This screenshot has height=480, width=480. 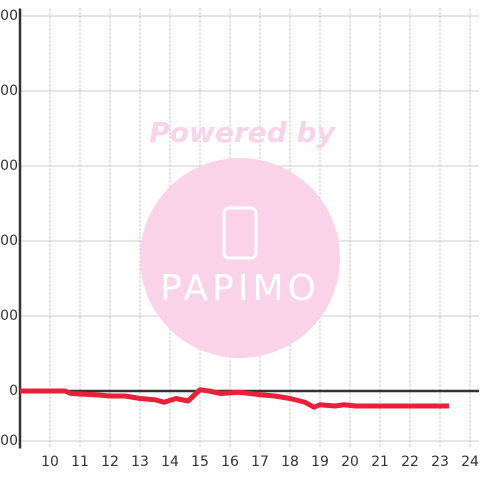 I want to click on y-tick-label: -20,000, so click(x=9, y=441).